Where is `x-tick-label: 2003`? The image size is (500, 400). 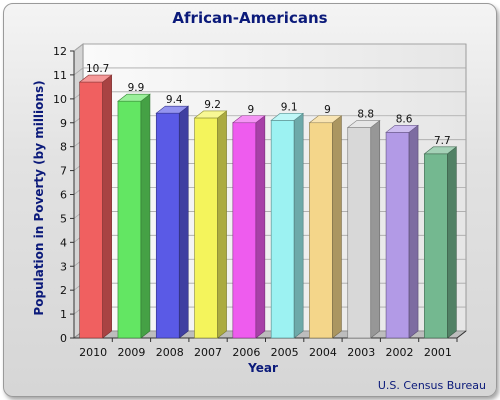 x-tick-label: 2003 is located at coordinates (361, 352).